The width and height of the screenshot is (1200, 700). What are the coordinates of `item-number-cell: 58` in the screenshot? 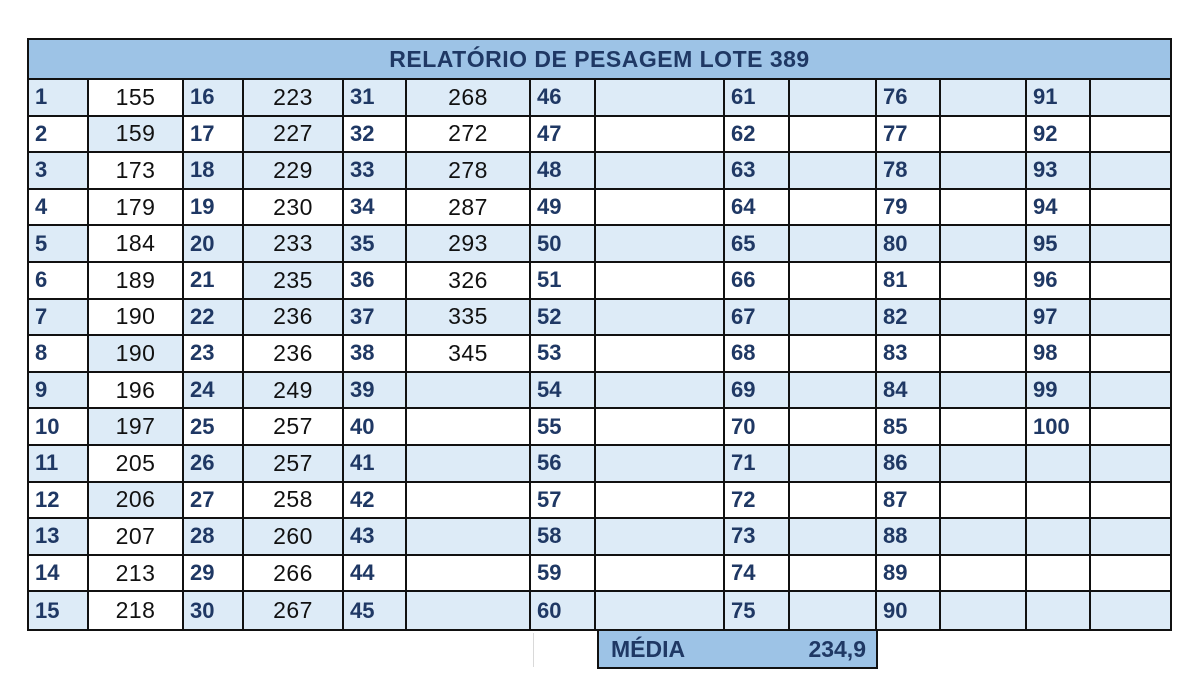 It's located at (563, 537).